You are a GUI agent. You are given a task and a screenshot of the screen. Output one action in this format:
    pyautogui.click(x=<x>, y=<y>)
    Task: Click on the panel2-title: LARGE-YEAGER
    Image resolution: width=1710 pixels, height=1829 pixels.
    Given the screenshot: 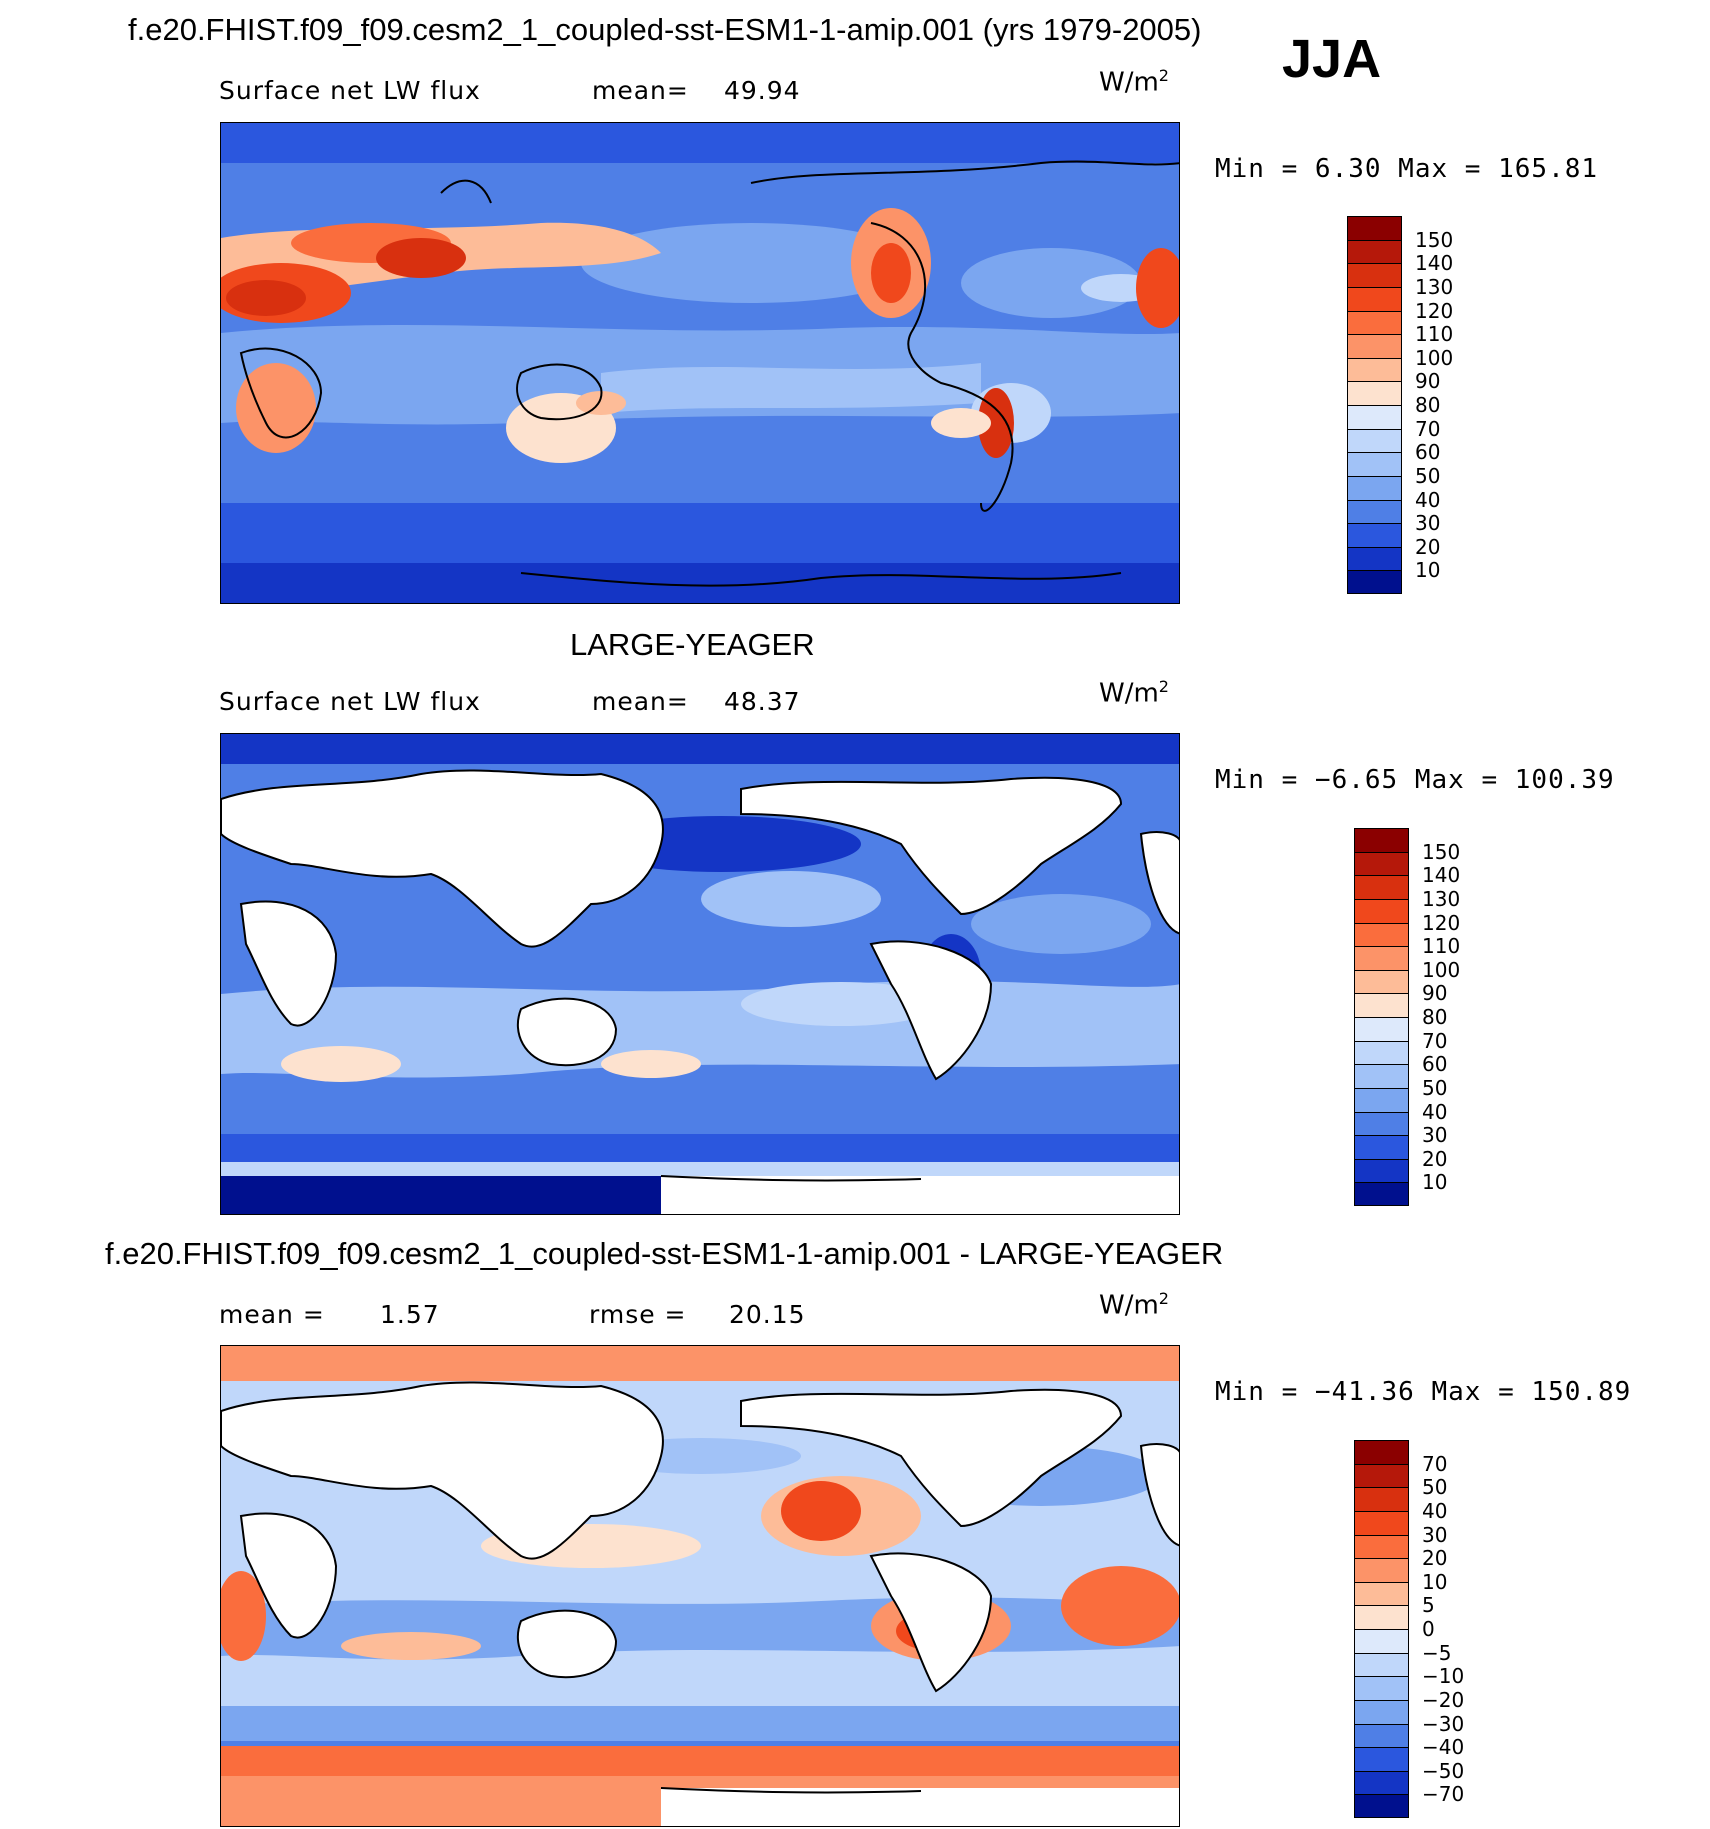 What is the action you would take?
    pyautogui.click(x=692, y=644)
    